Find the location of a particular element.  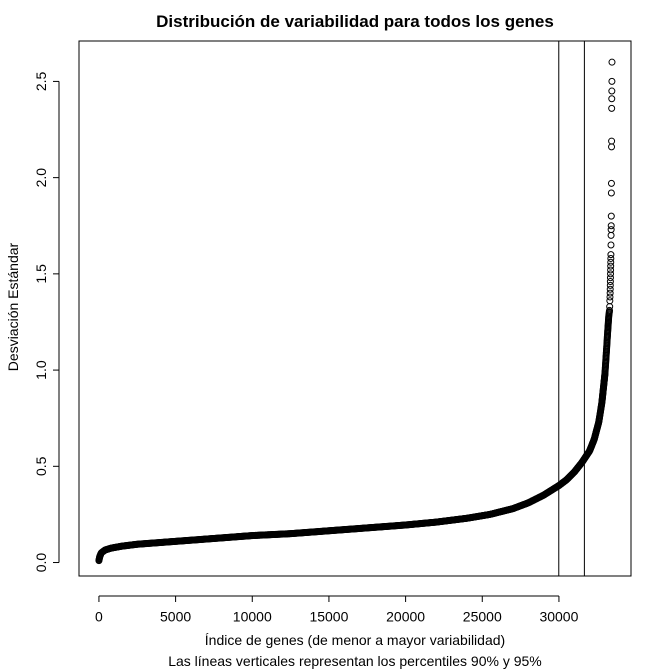

y-tick-label: 2.0 is located at coordinates (41, 178).